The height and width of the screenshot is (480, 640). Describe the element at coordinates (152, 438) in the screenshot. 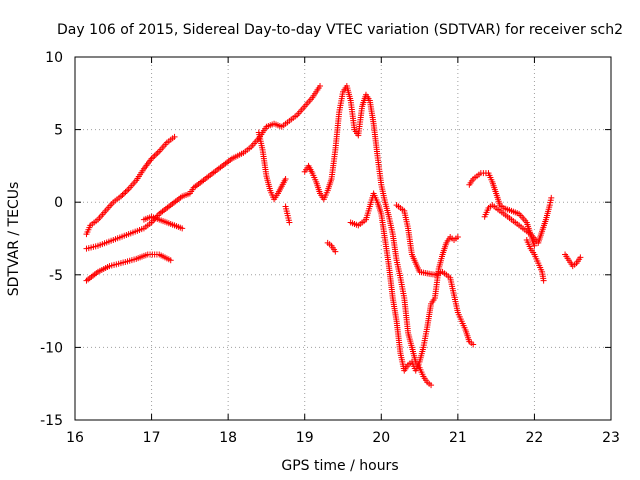

I see `x-tick-label: 17` at that location.